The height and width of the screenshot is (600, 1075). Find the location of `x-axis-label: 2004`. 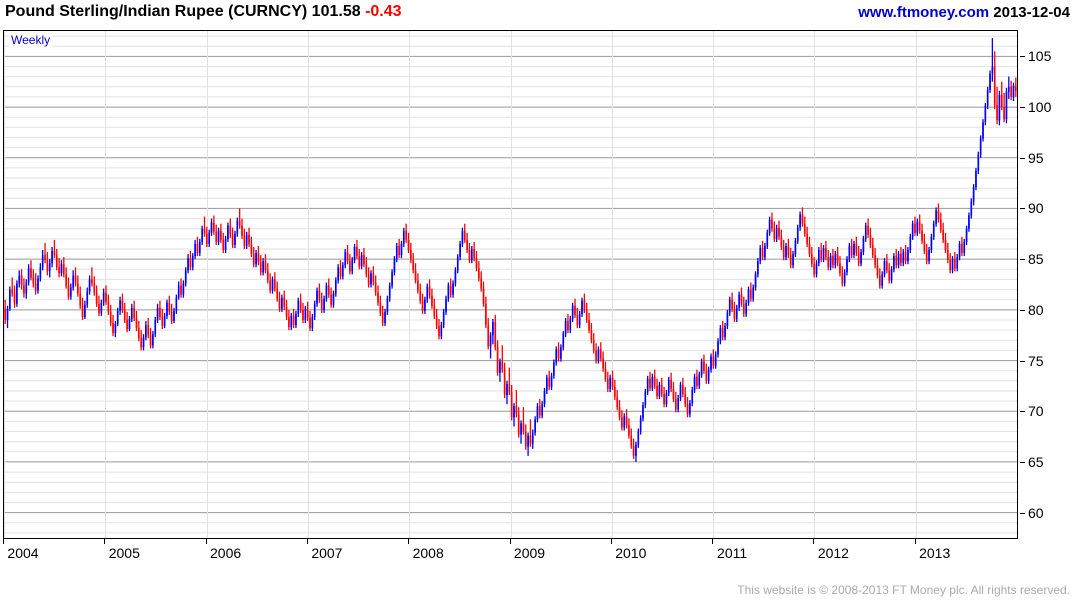

x-axis-label: 2004 is located at coordinates (23, 553).